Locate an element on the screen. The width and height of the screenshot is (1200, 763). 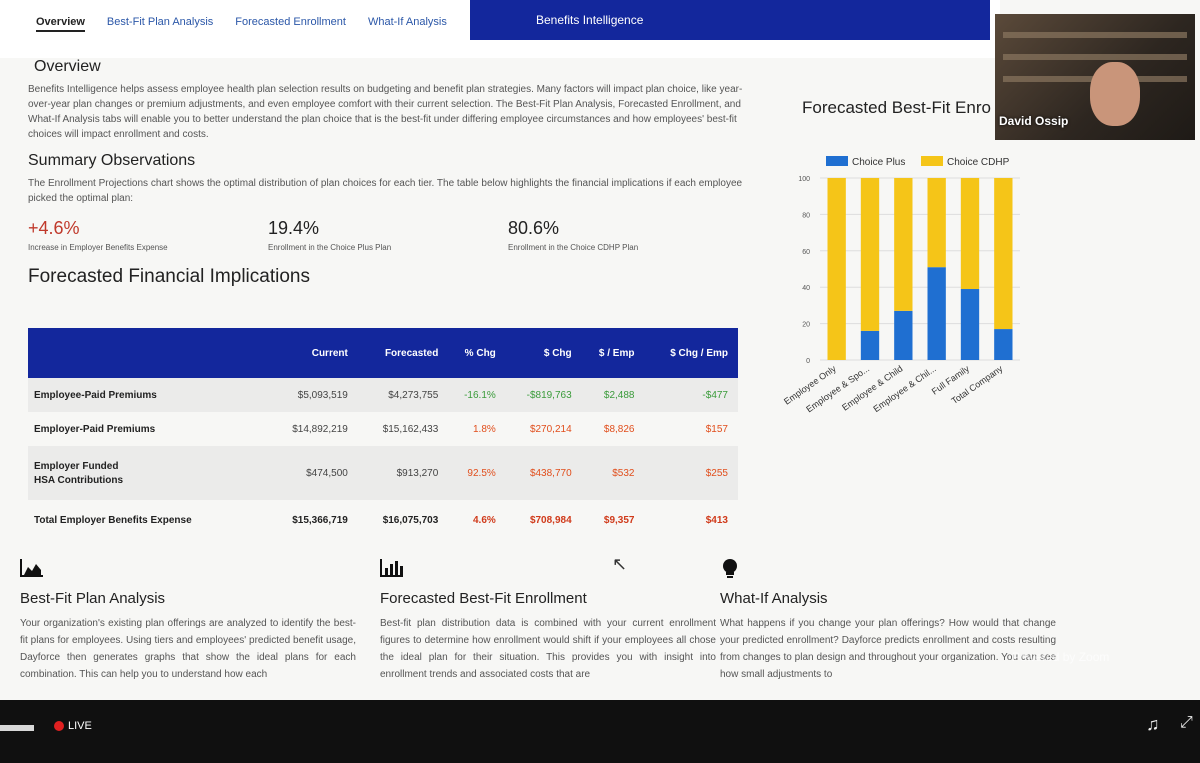
cell-current: $14,892,219 is located at coordinates (312, 429).